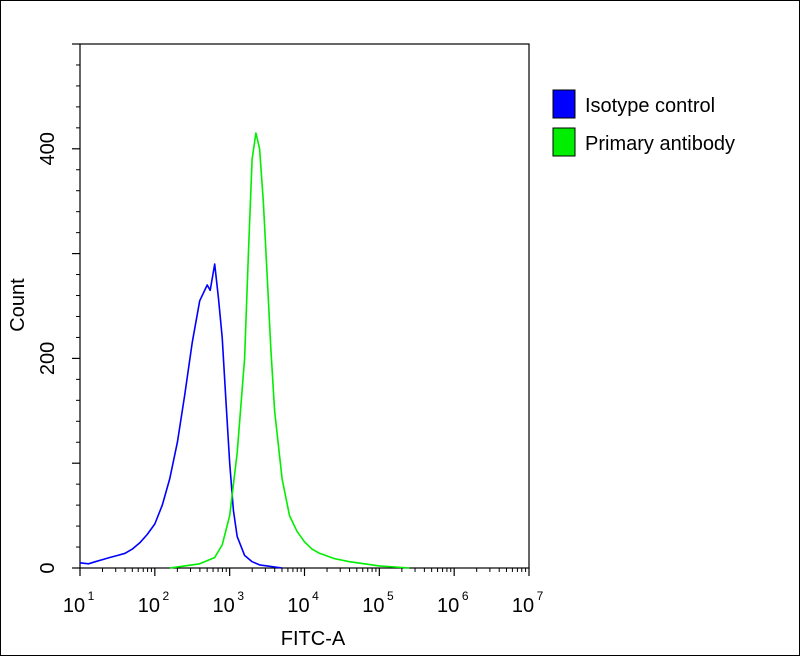 The width and height of the screenshot is (800, 656). What do you see at coordinates (91, 596) in the screenshot?
I see `x-tick-exponent: 1` at bounding box center [91, 596].